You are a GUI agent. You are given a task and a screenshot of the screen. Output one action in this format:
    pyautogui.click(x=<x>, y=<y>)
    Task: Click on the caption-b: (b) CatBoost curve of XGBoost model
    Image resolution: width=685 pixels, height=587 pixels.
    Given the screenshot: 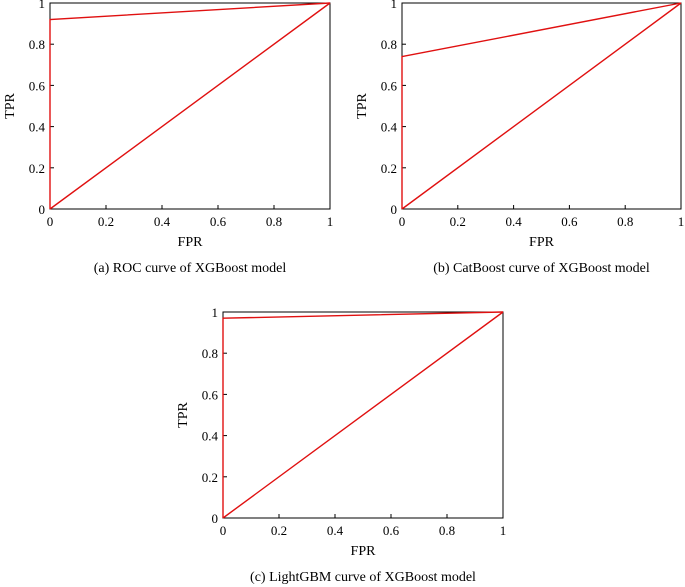 What is the action you would take?
    pyautogui.click(x=541, y=268)
    